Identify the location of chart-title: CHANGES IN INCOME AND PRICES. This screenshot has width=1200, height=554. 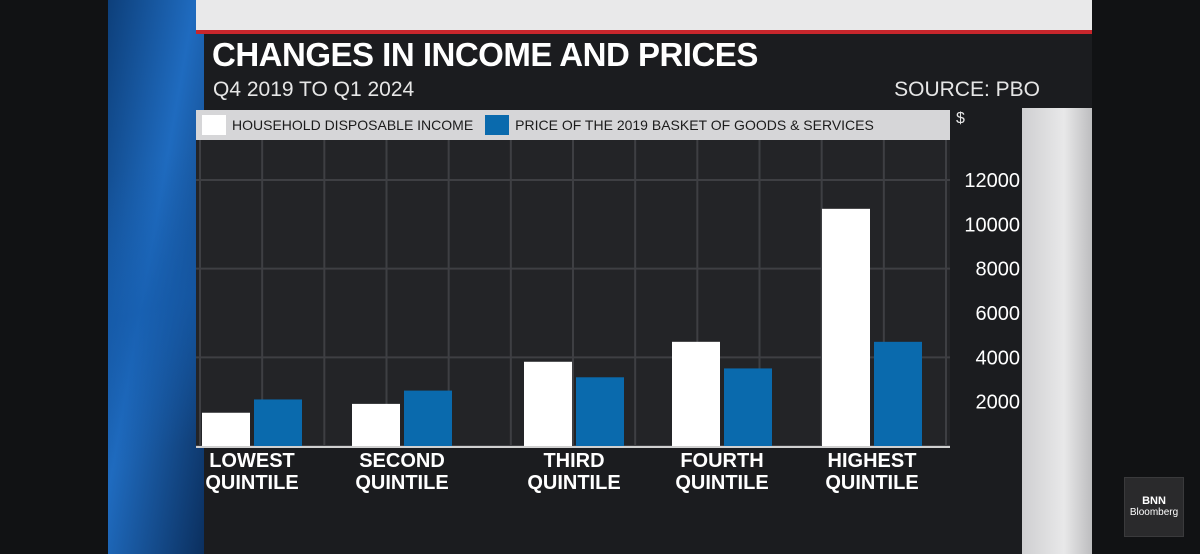
(485, 54).